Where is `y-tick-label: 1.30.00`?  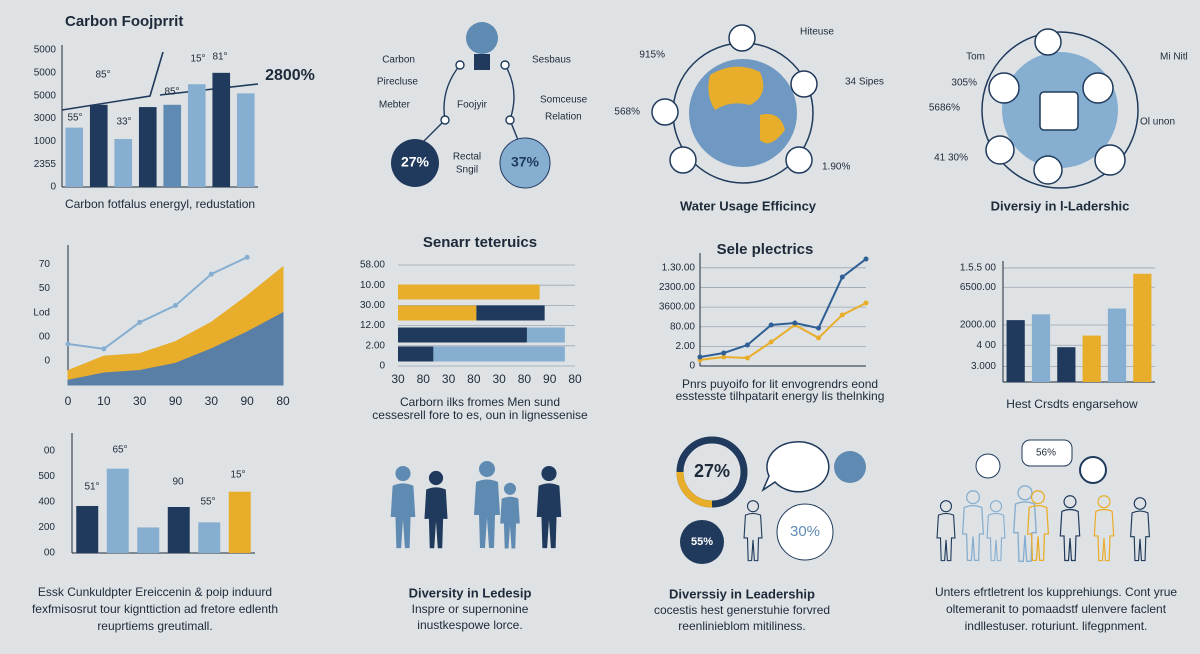
y-tick-label: 1.30.00 is located at coordinates (679, 267).